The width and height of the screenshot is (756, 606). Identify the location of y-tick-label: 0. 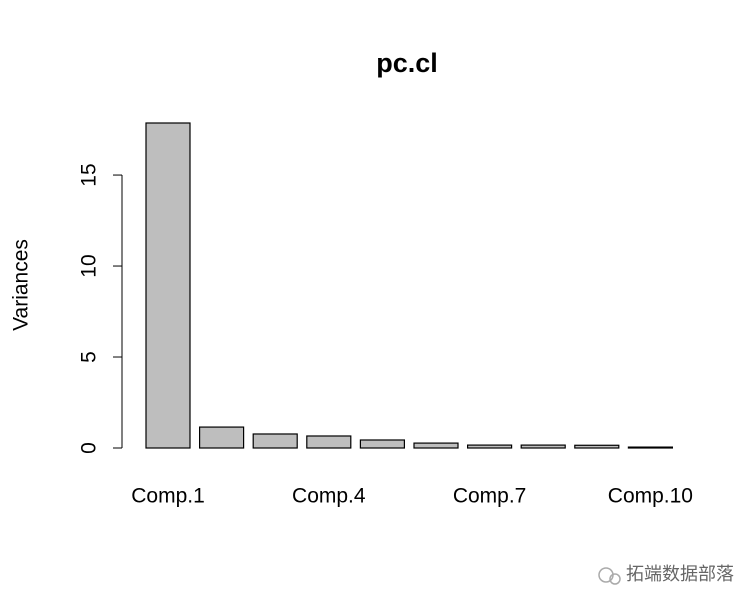
(89, 448).